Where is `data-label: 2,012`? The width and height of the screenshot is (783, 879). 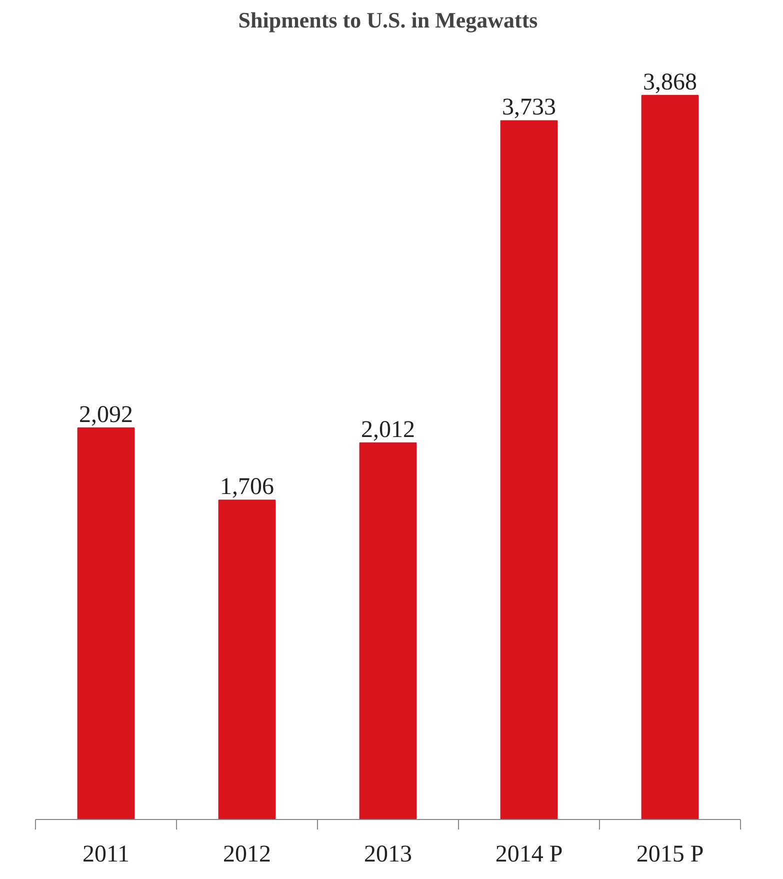 data-label: 2,012 is located at coordinates (388, 429).